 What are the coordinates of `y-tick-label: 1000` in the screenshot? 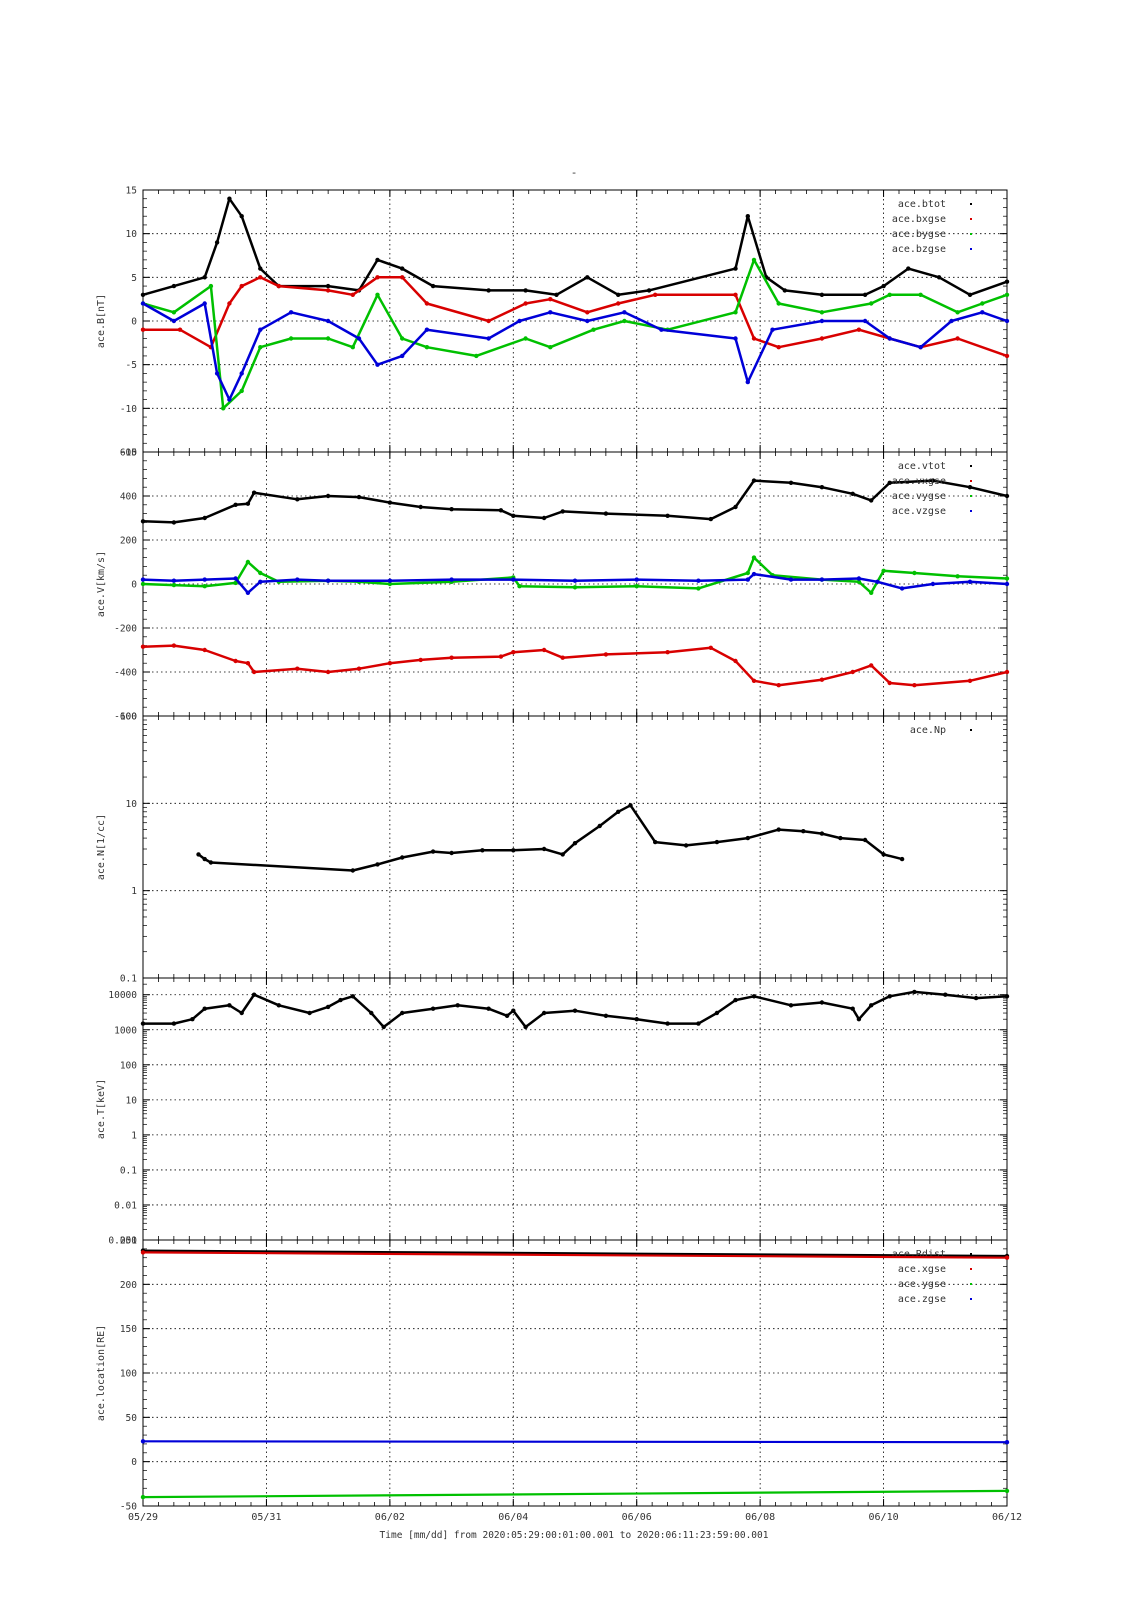 It's located at (125, 1030).